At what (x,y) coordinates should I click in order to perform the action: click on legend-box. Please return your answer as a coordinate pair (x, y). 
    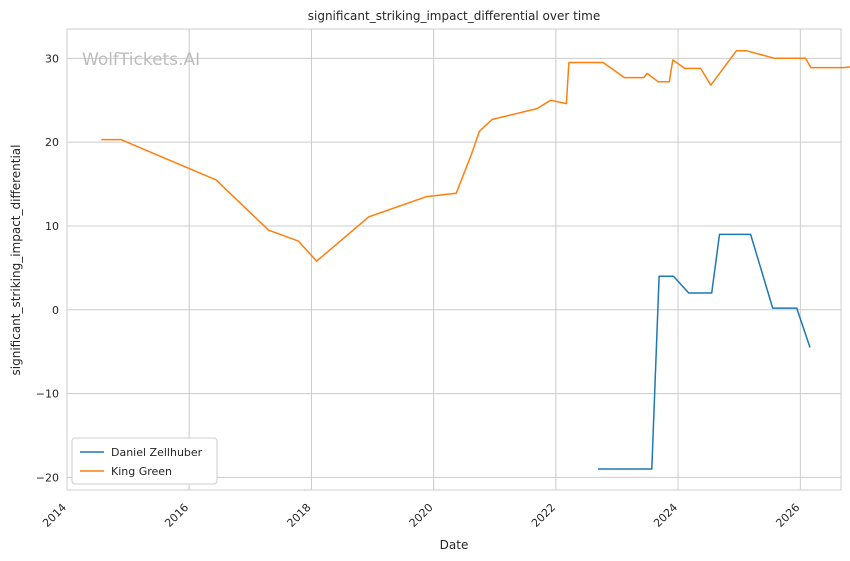
    Looking at the image, I should click on (144, 461).